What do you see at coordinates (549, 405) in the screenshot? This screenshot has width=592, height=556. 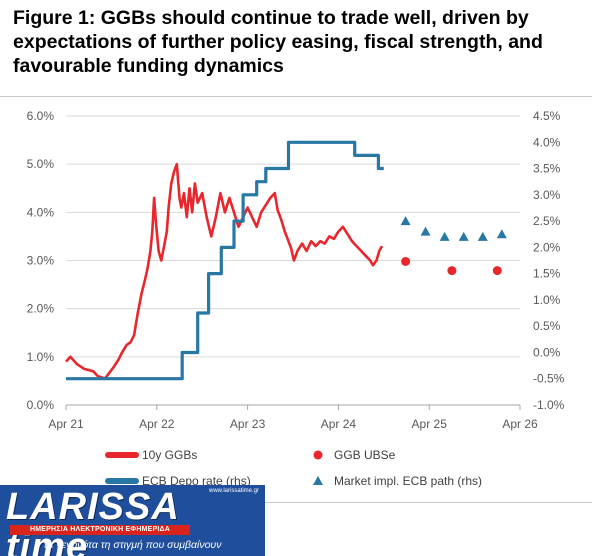 I see `y-right-tick-label: -1.0%` at bounding box center [549, 405].